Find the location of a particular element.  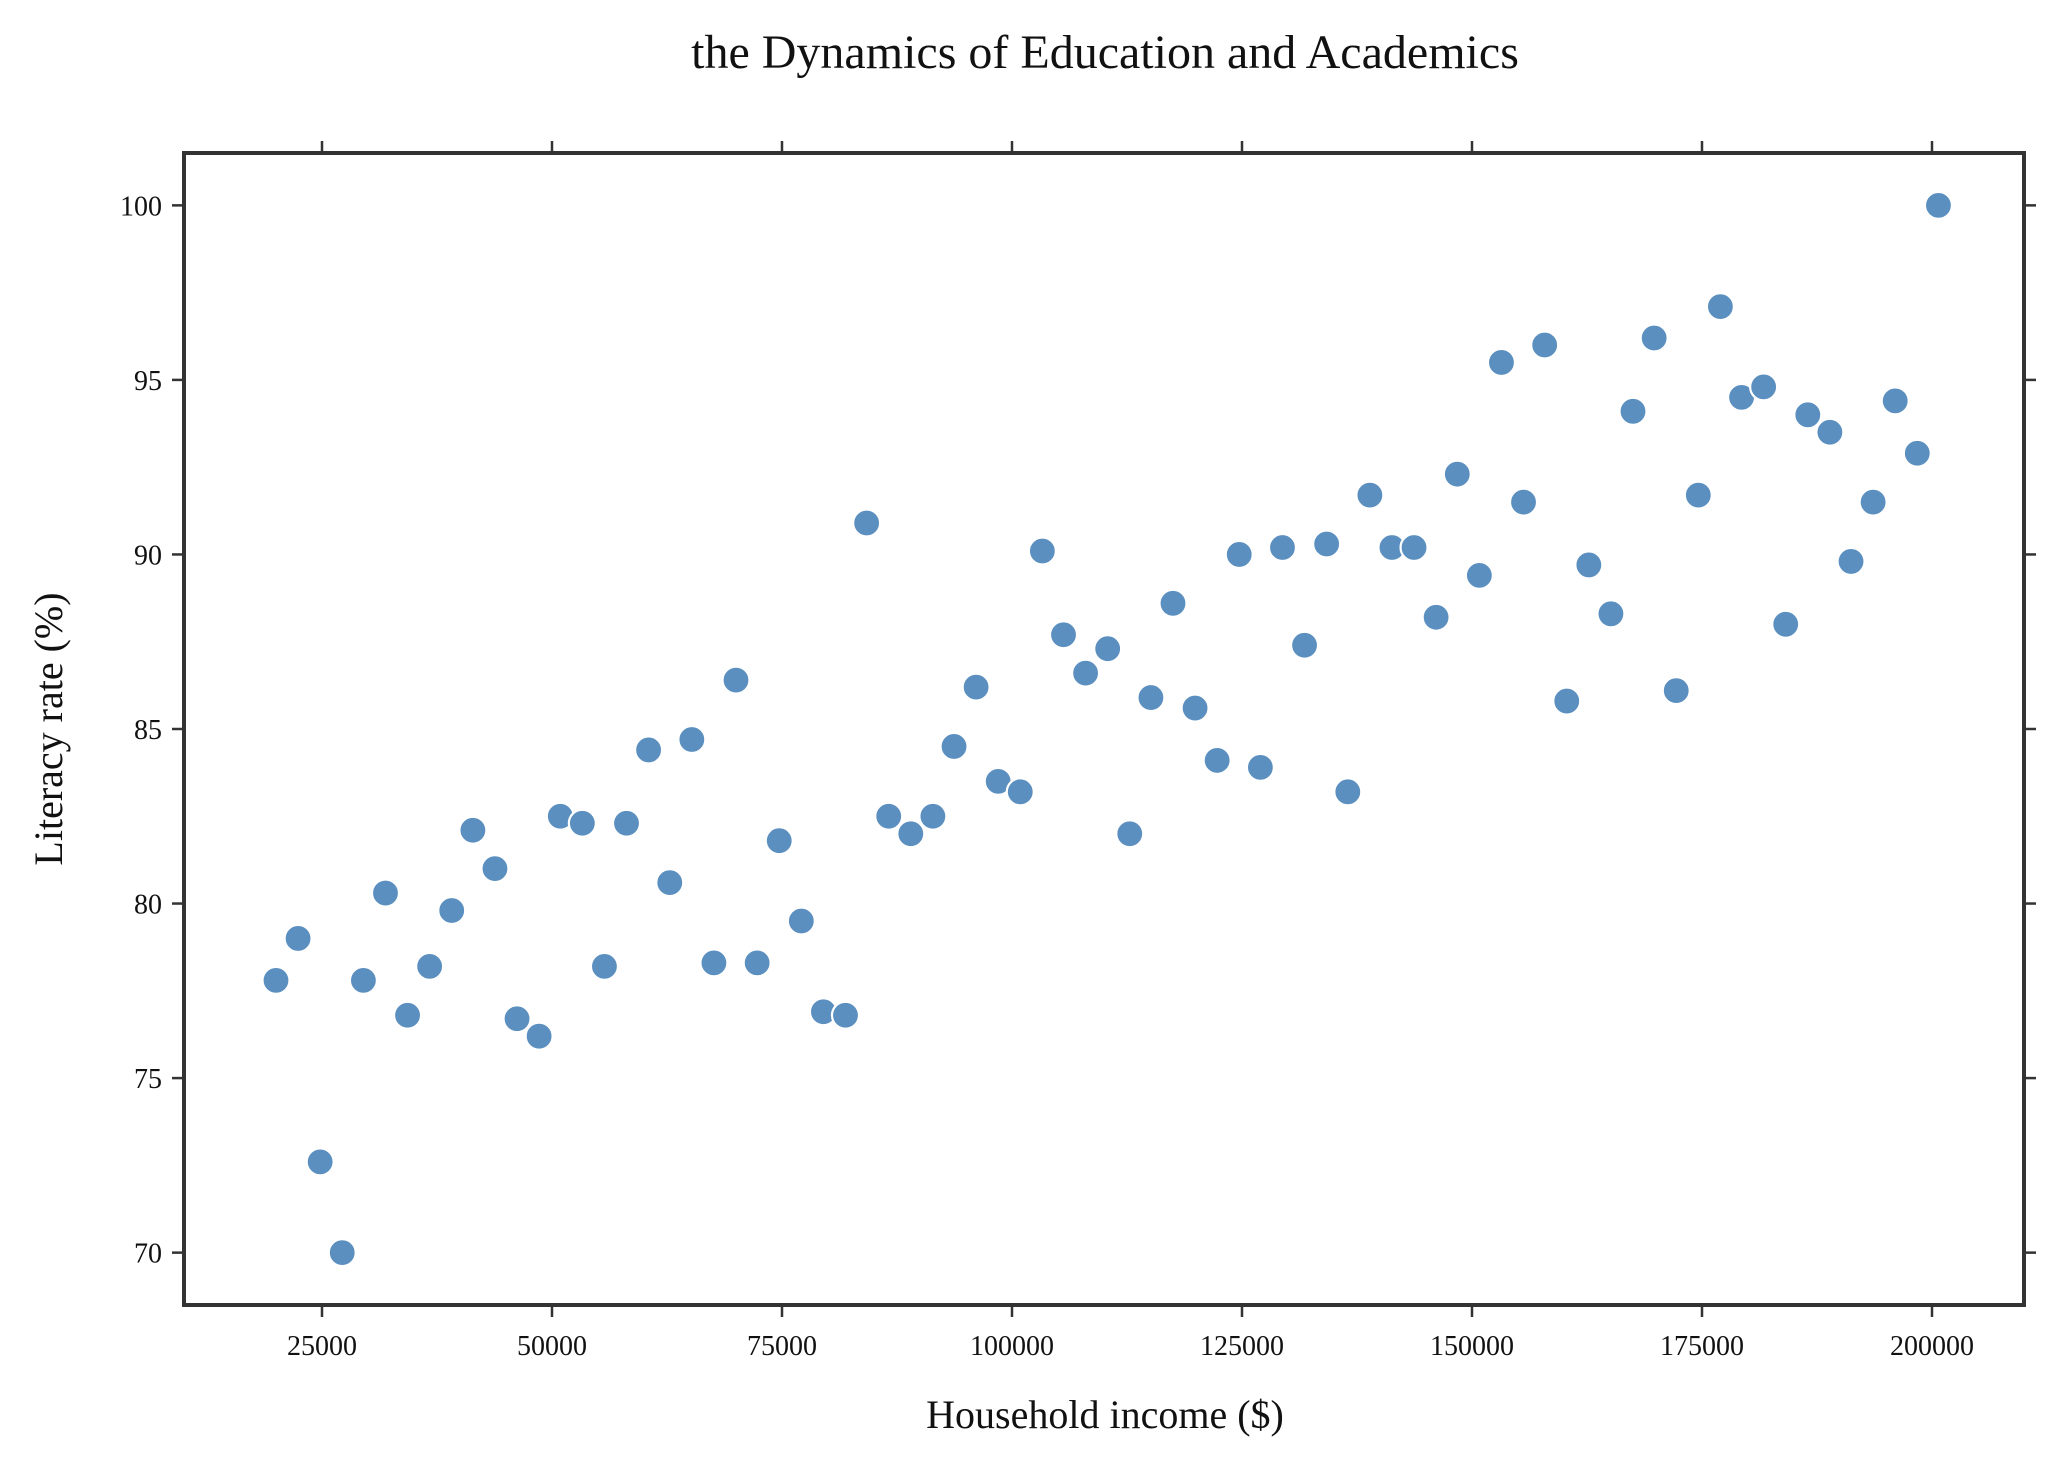

y-tick-label: 70 is located at coordinates (148, 1254).